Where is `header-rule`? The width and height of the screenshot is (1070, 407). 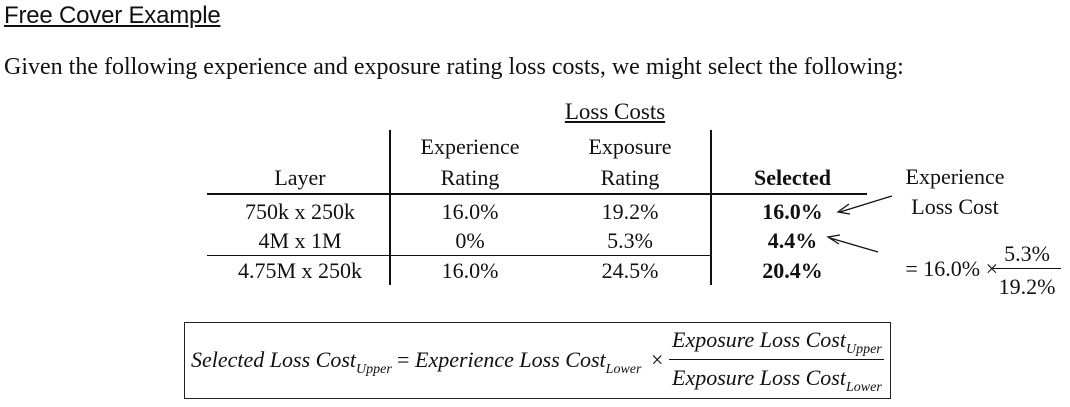
header-rule is located at coordinates (537, 194).